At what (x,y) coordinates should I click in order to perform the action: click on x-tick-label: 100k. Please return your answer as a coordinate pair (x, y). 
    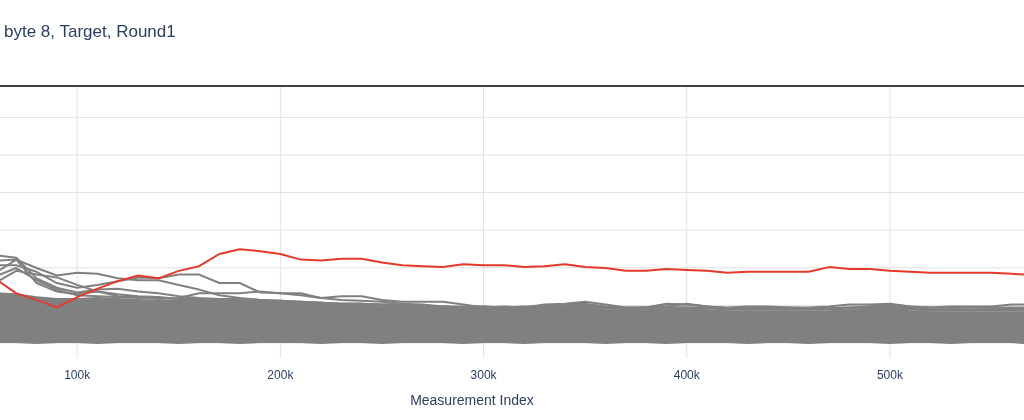
    Looking at the image, I should click on (78, 375).